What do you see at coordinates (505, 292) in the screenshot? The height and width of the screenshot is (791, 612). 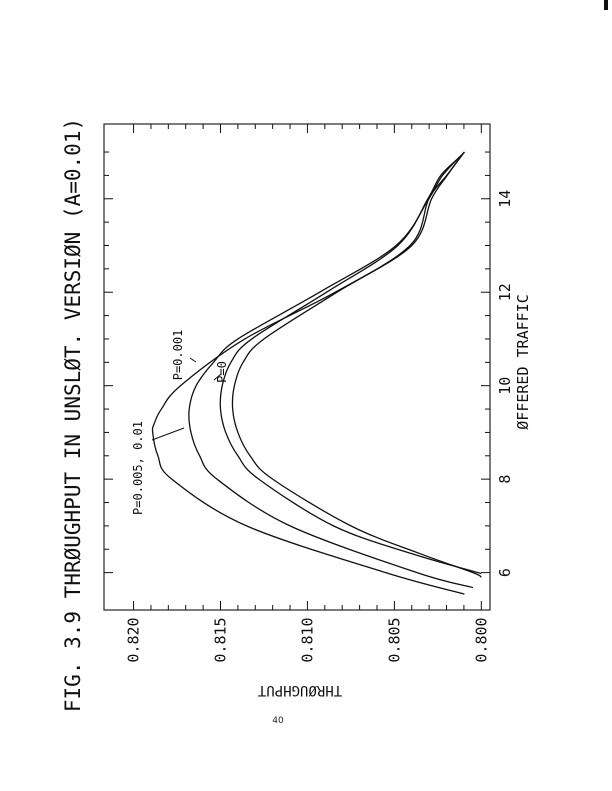 I see `x-tick-label: 12` at bounding box center [505, 292].